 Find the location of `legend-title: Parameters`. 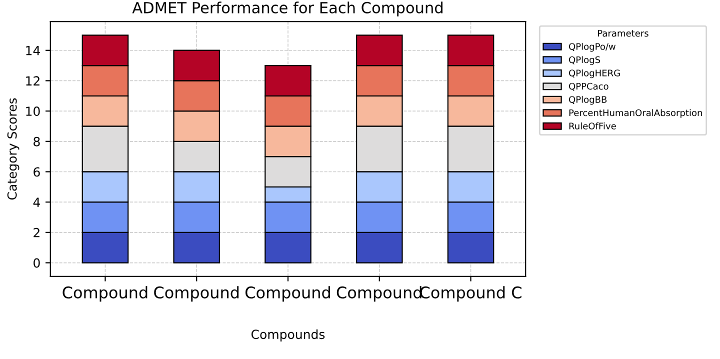

legend-title: Parameters is located at coordinates (623, 33).